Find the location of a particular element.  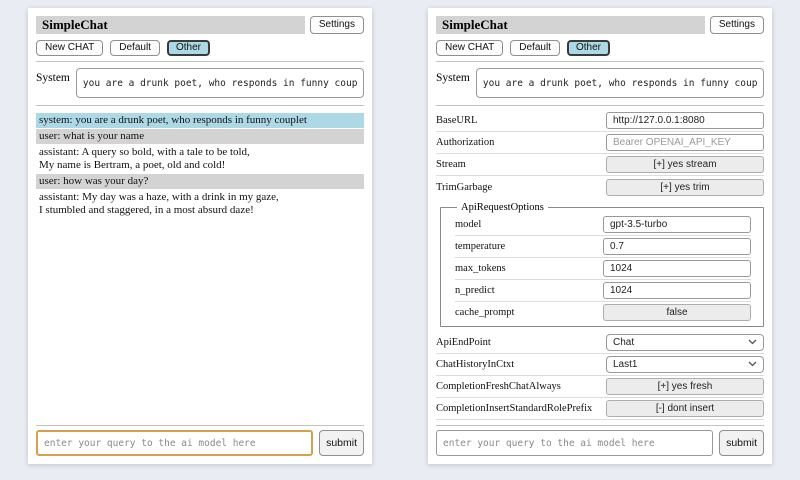

setting-row-chat-history-in-ctxt: ChatHistoryInCtxt Last1 is located at coordinates (600, 365).